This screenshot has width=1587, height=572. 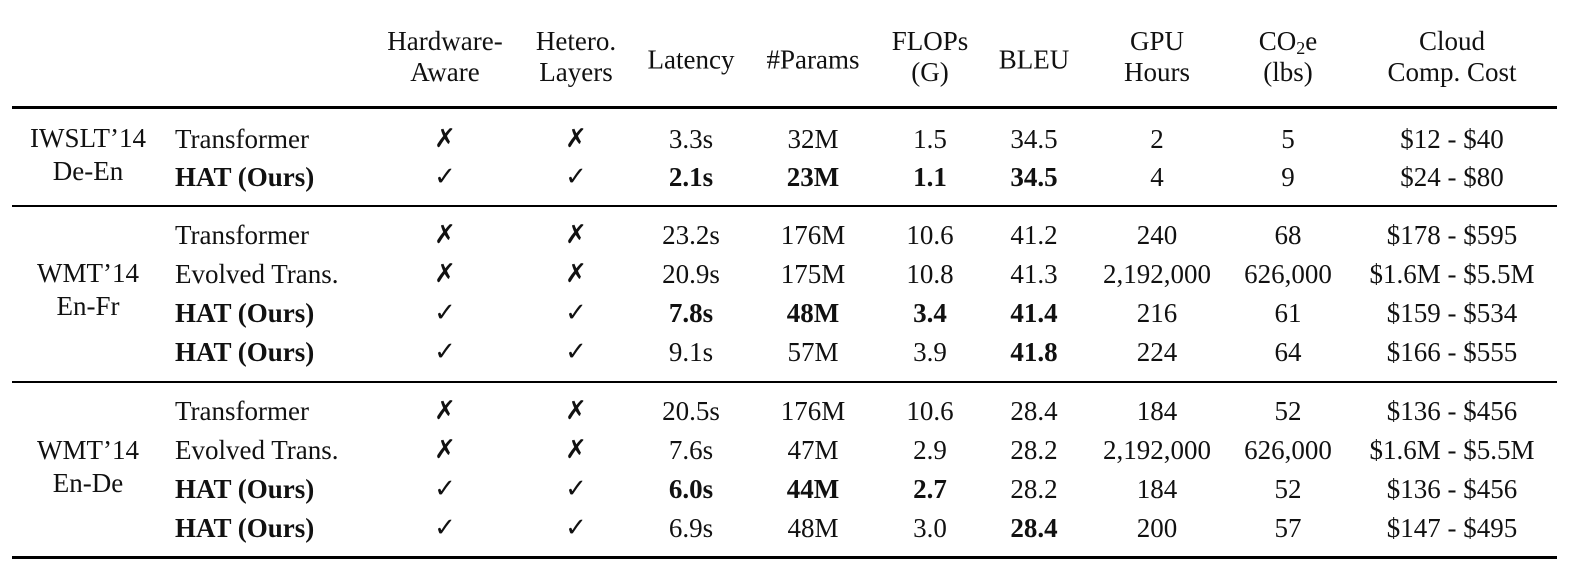 I want to click on latency-cell: 20.9s, so click(x=691, y=274).